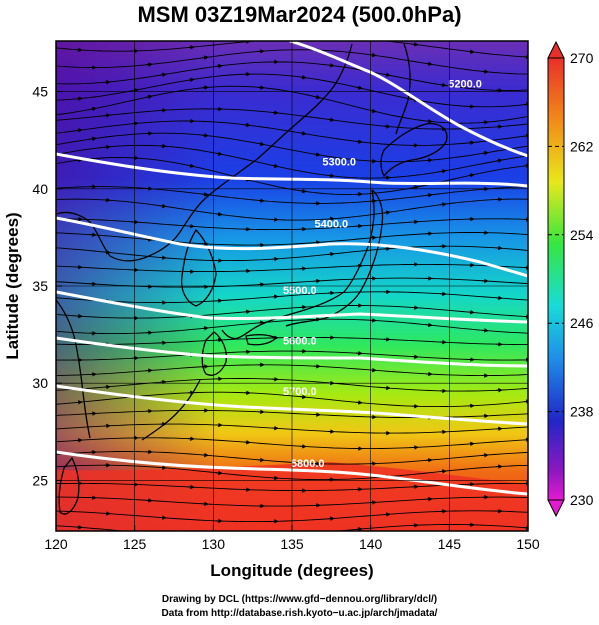 This screenshot has width=599, height=625. Describe the element at coordinates (528, 544) in the screenshot. I see `x-tick-label: 150` at that location.